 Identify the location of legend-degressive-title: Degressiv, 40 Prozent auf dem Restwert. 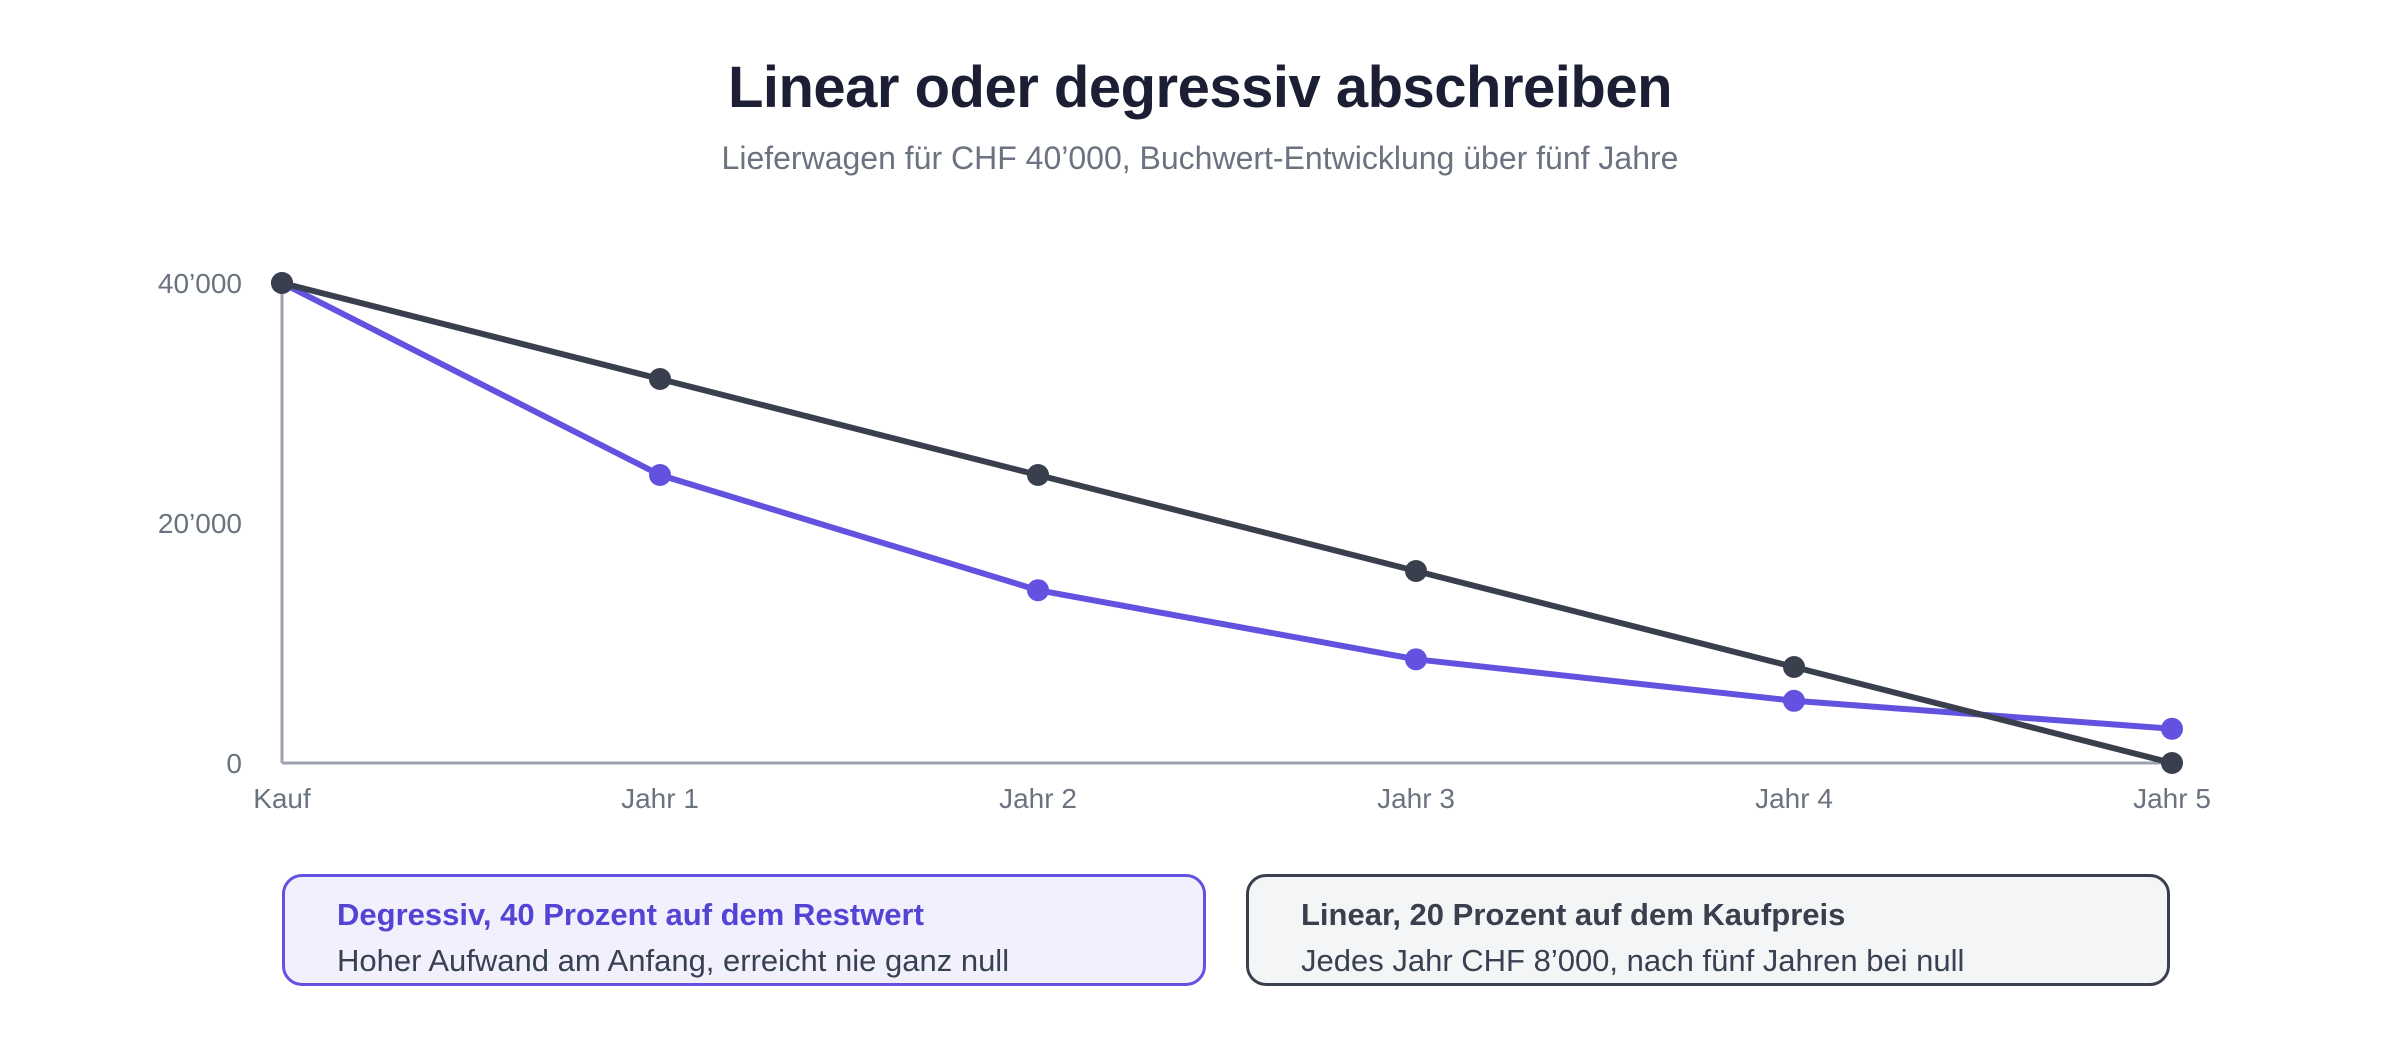
(630, 914).